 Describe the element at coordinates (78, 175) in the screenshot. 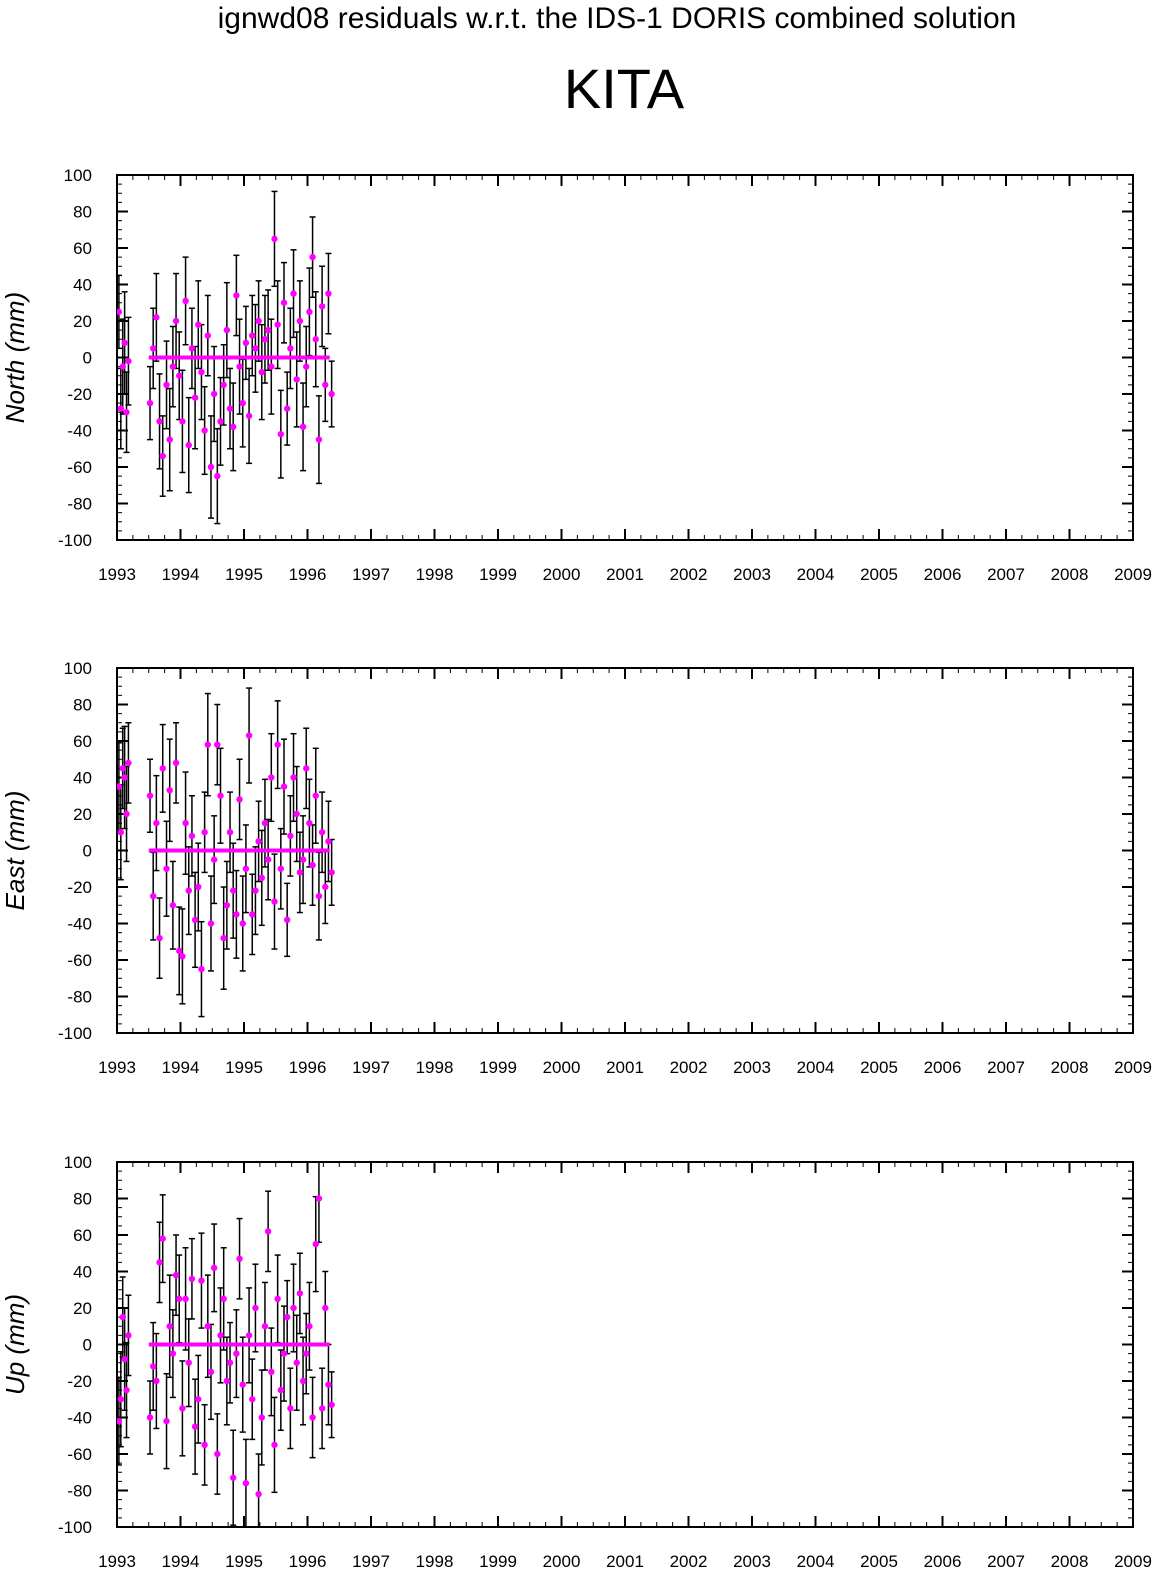

I see `y-tick-label: 100` at that location.